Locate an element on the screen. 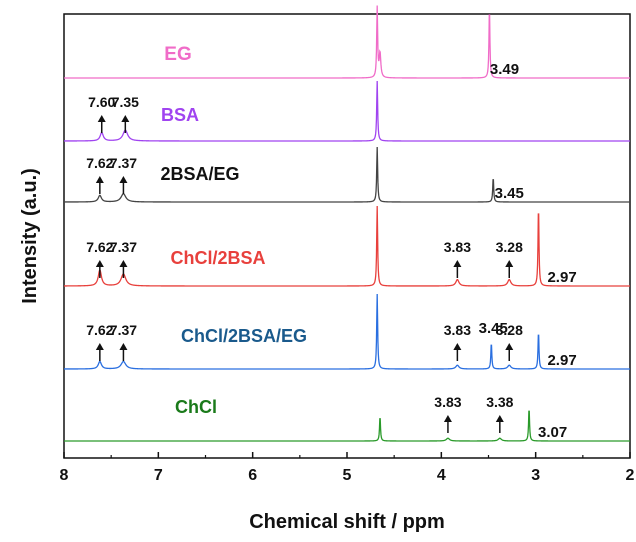  peak-label-6-3: 3.07 is located at coordinates (552, 432).